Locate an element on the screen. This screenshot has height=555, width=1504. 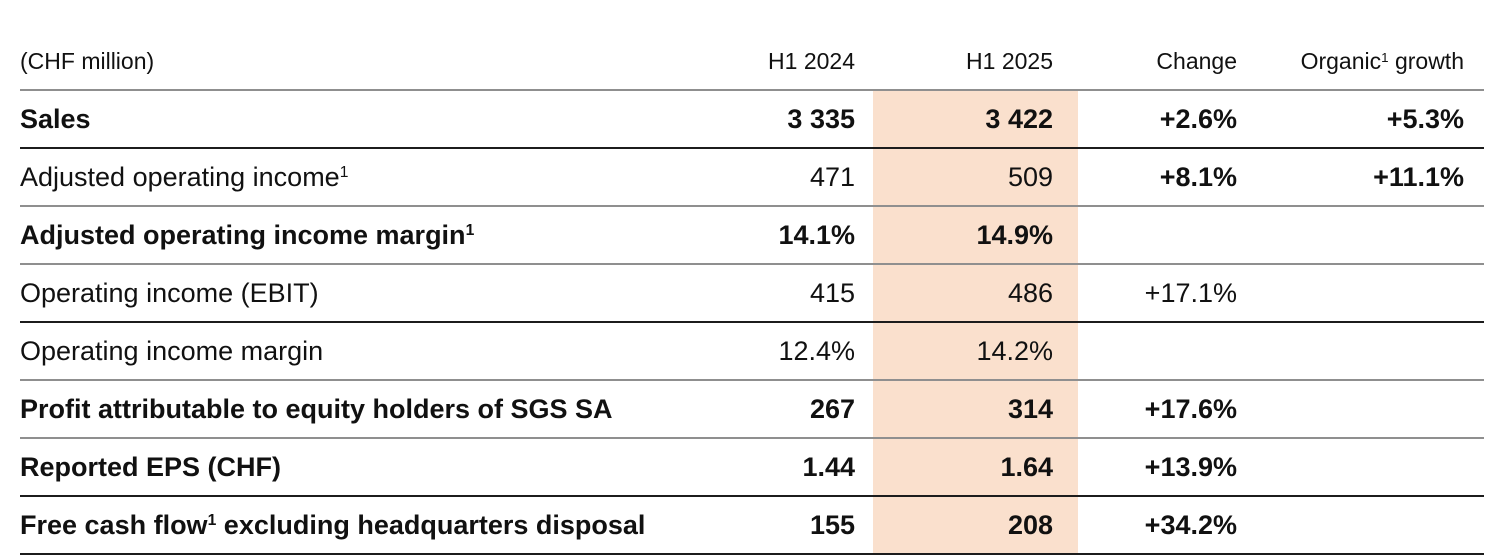
cell-change: +13.9% is located at coordinates (1190, 466).